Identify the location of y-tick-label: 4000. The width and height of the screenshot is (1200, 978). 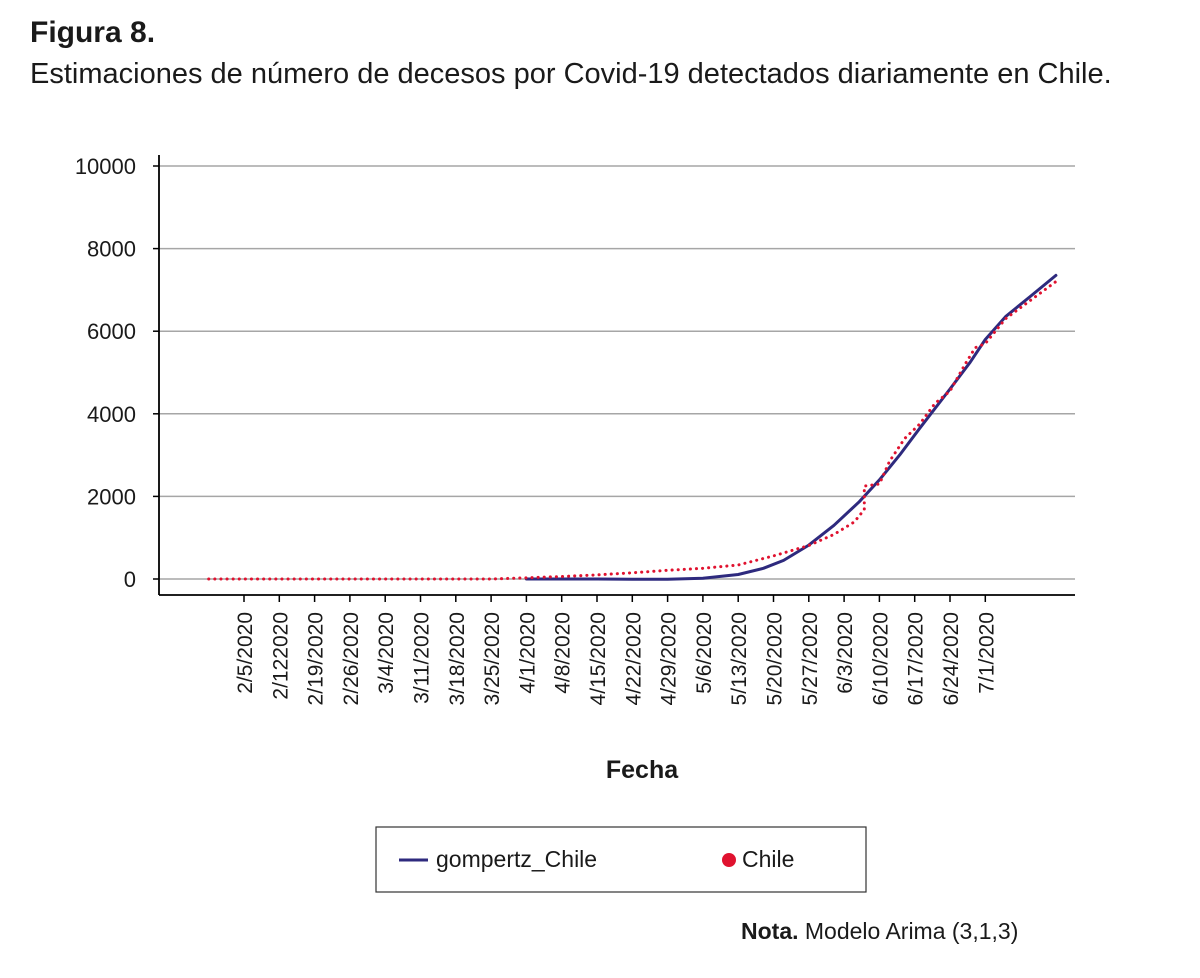
(111, 414).